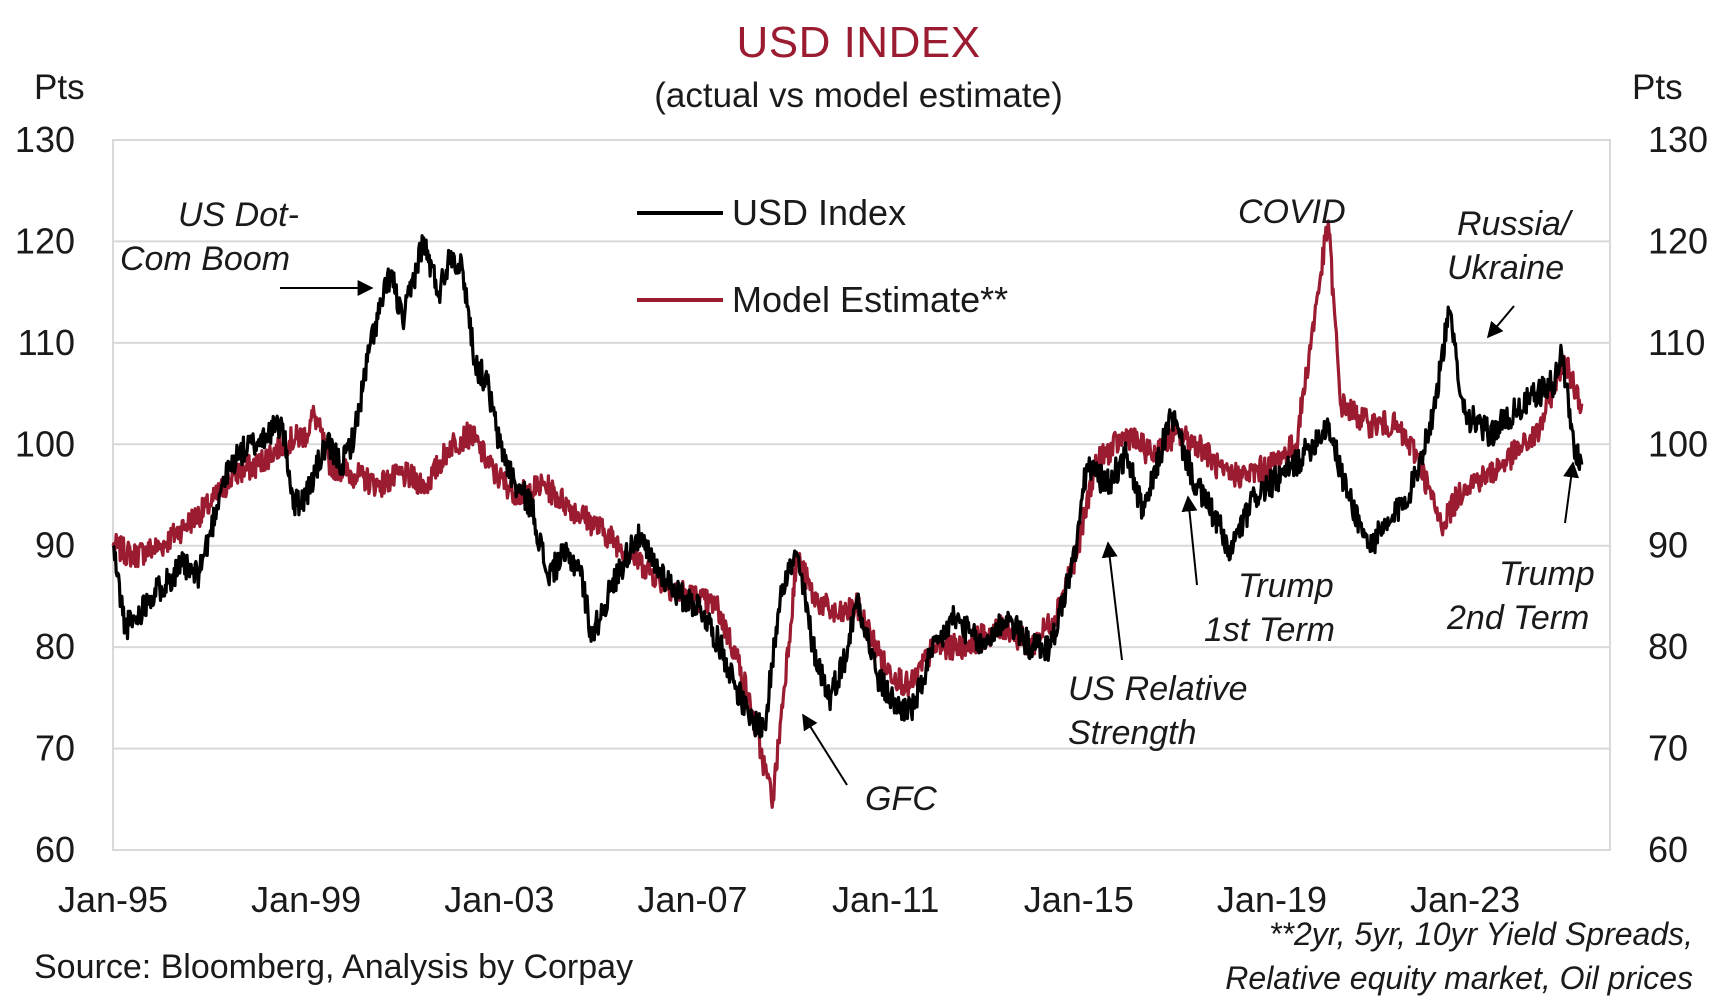  I want to click on y-tick-label-left: 70, so click(55, 748).